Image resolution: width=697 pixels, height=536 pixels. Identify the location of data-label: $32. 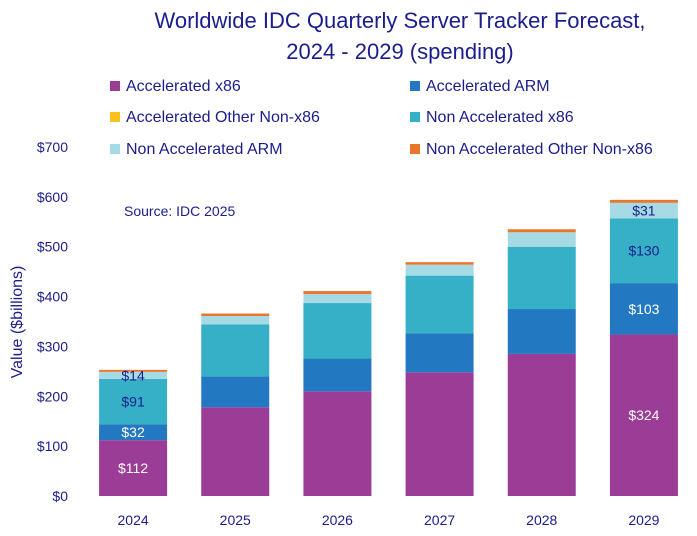
(133, 432).